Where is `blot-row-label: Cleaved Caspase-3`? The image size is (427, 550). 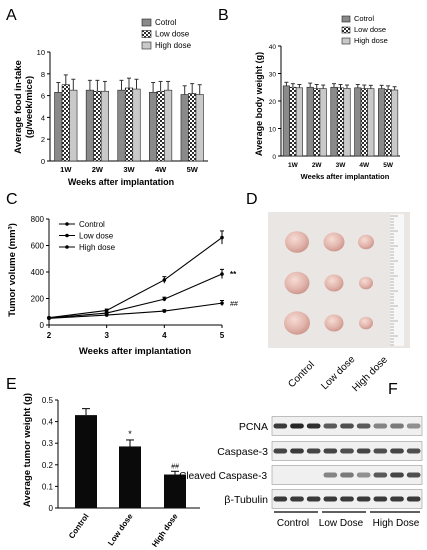
blot-row-label: Cleaved Caspase-3 is located at coordinates (223, 476).